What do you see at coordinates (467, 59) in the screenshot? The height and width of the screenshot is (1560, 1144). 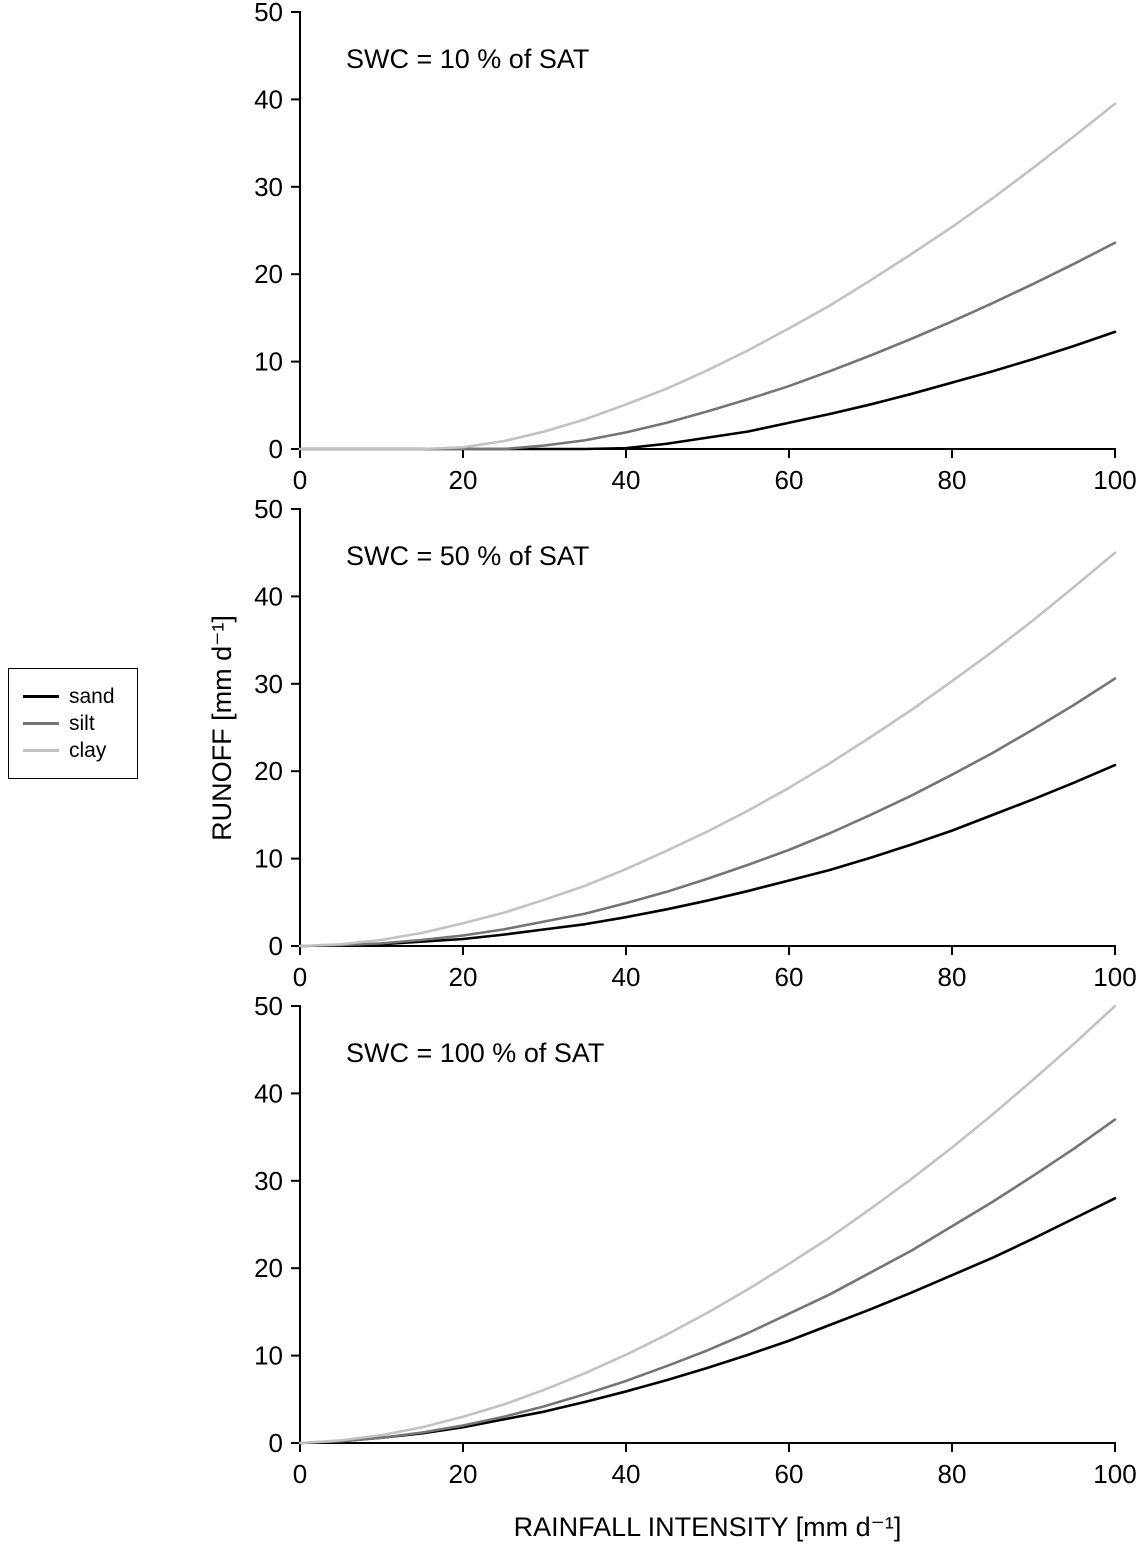 I see `panel-title: SWC = 10 % of SAT` at bounding box center [467, 59].